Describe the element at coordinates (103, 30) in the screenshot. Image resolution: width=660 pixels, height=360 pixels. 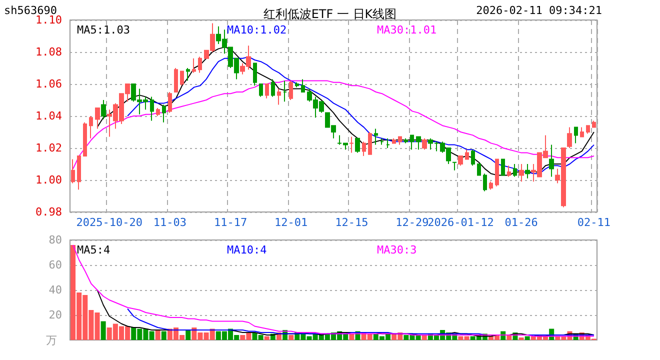
I see `text: MA5:1.03` at that location.